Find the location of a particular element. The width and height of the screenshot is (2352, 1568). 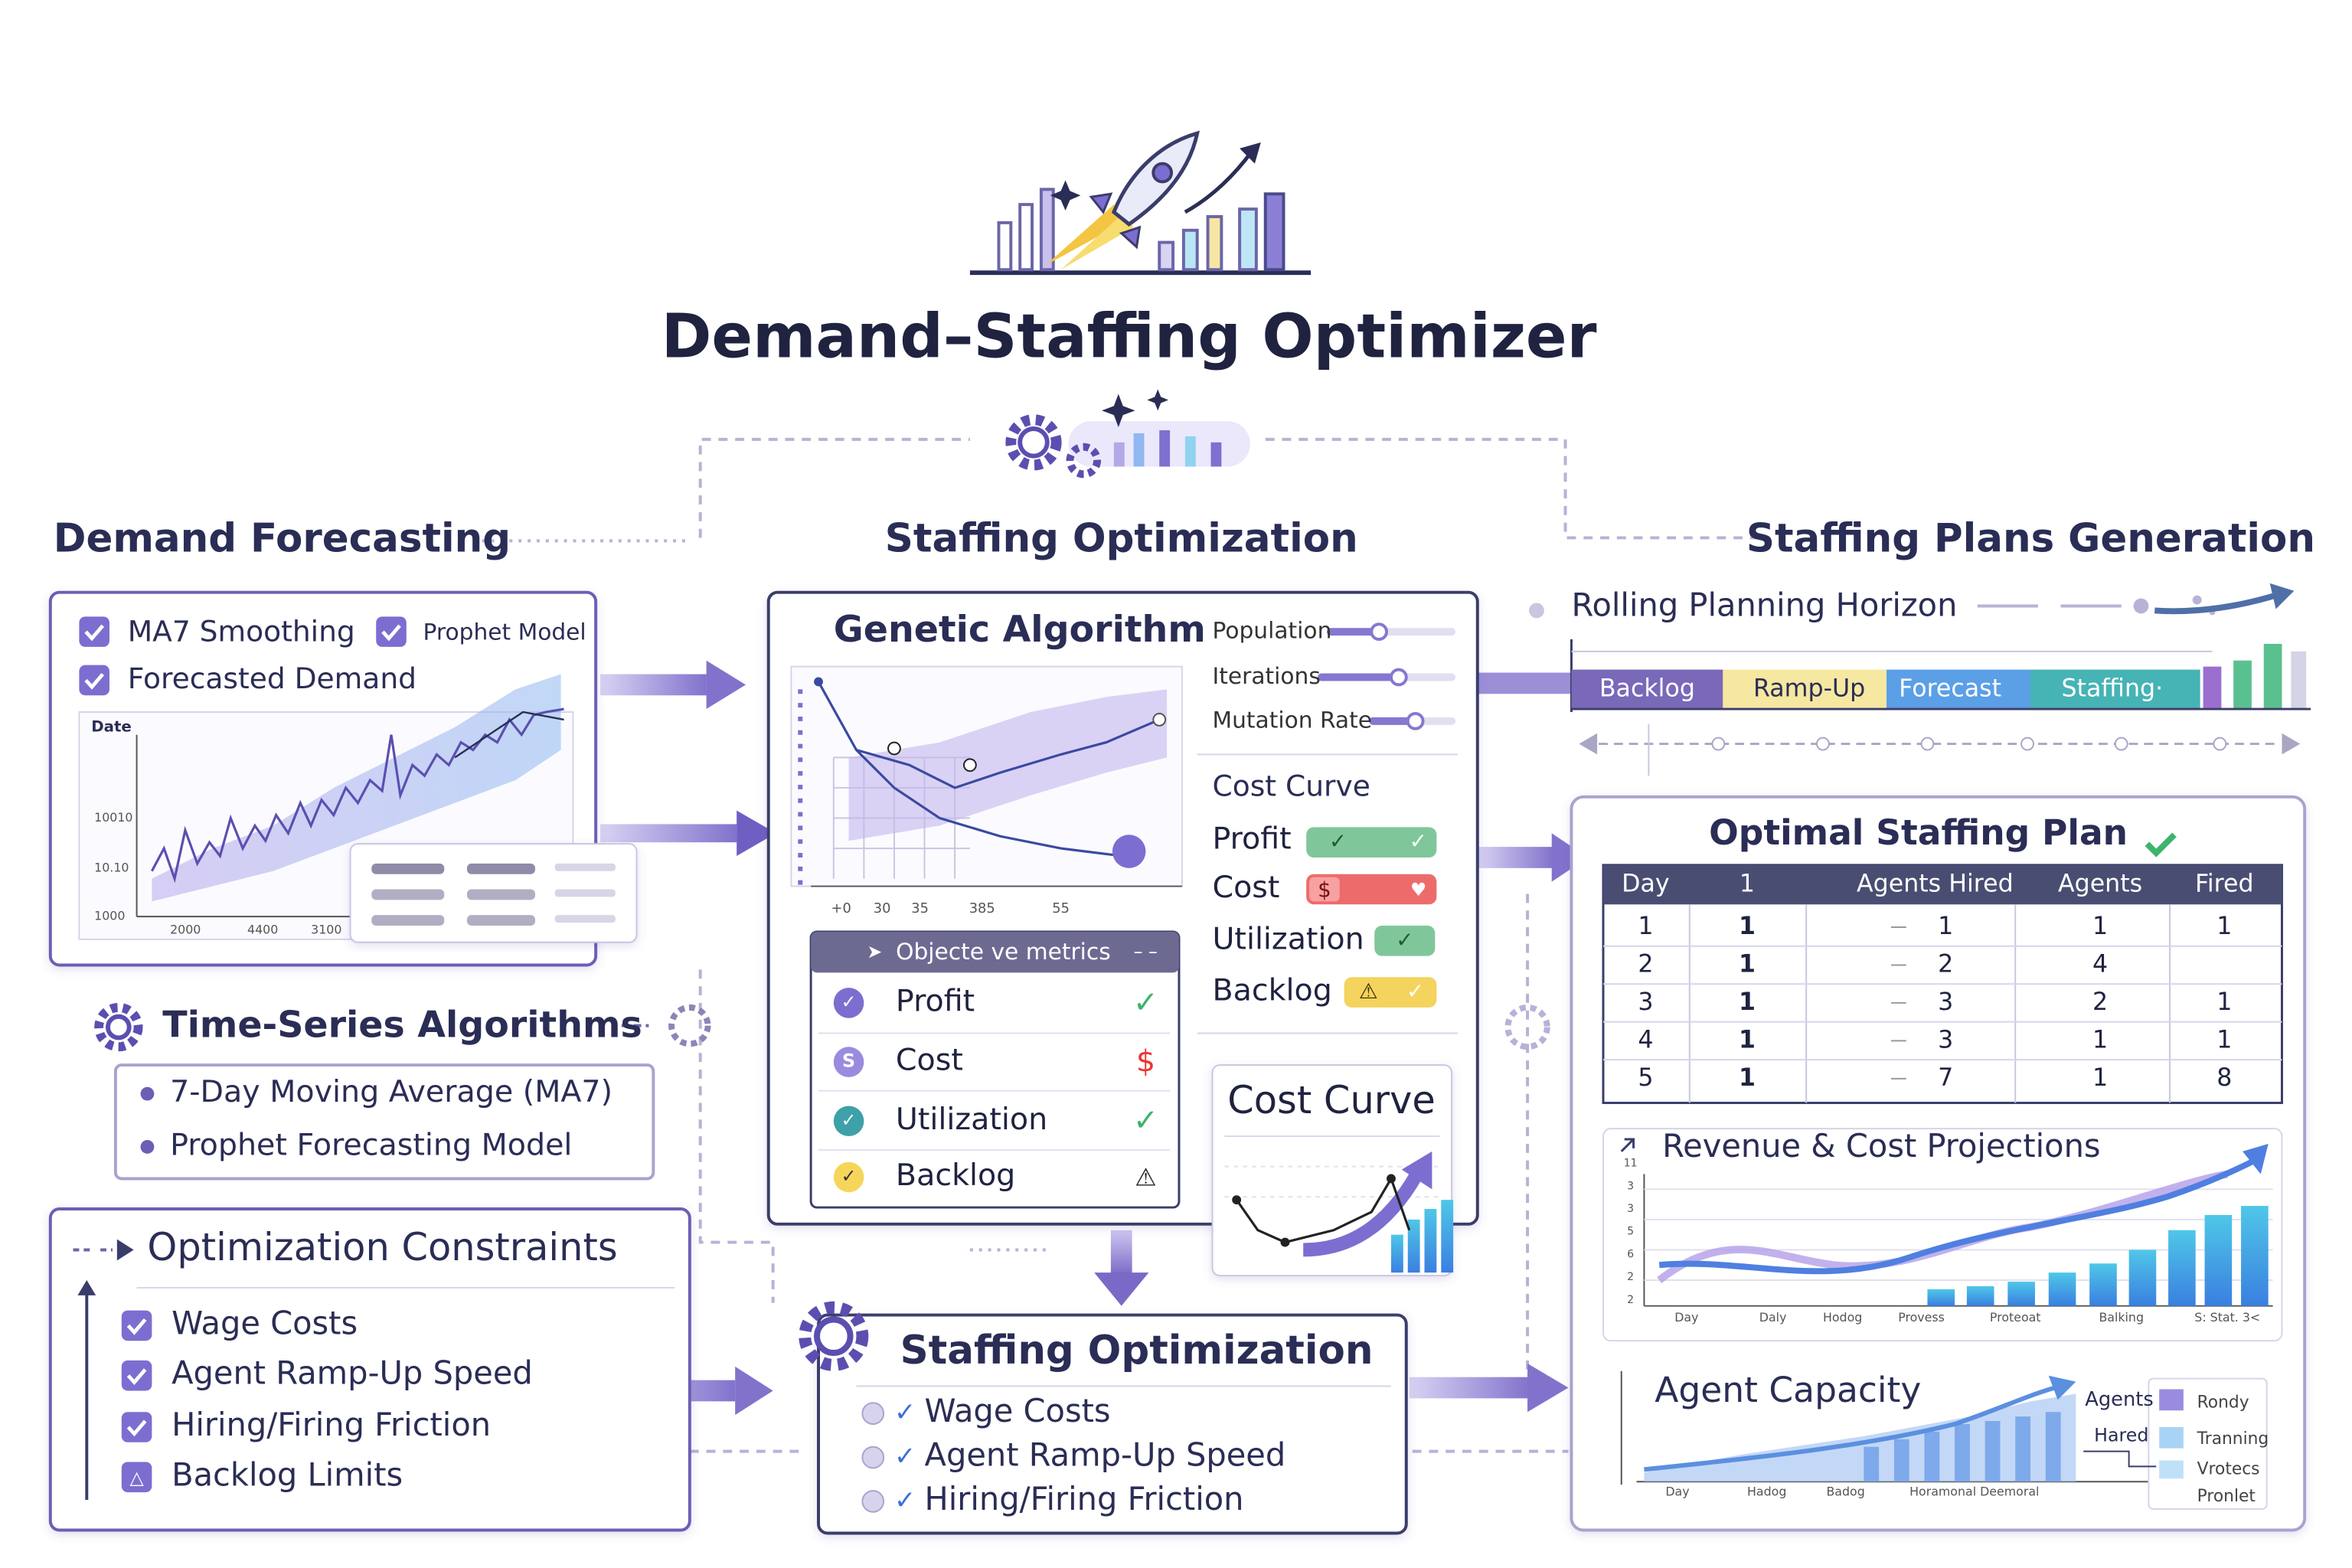

status-pill-part: $ is located at coordinates (1324, 890).